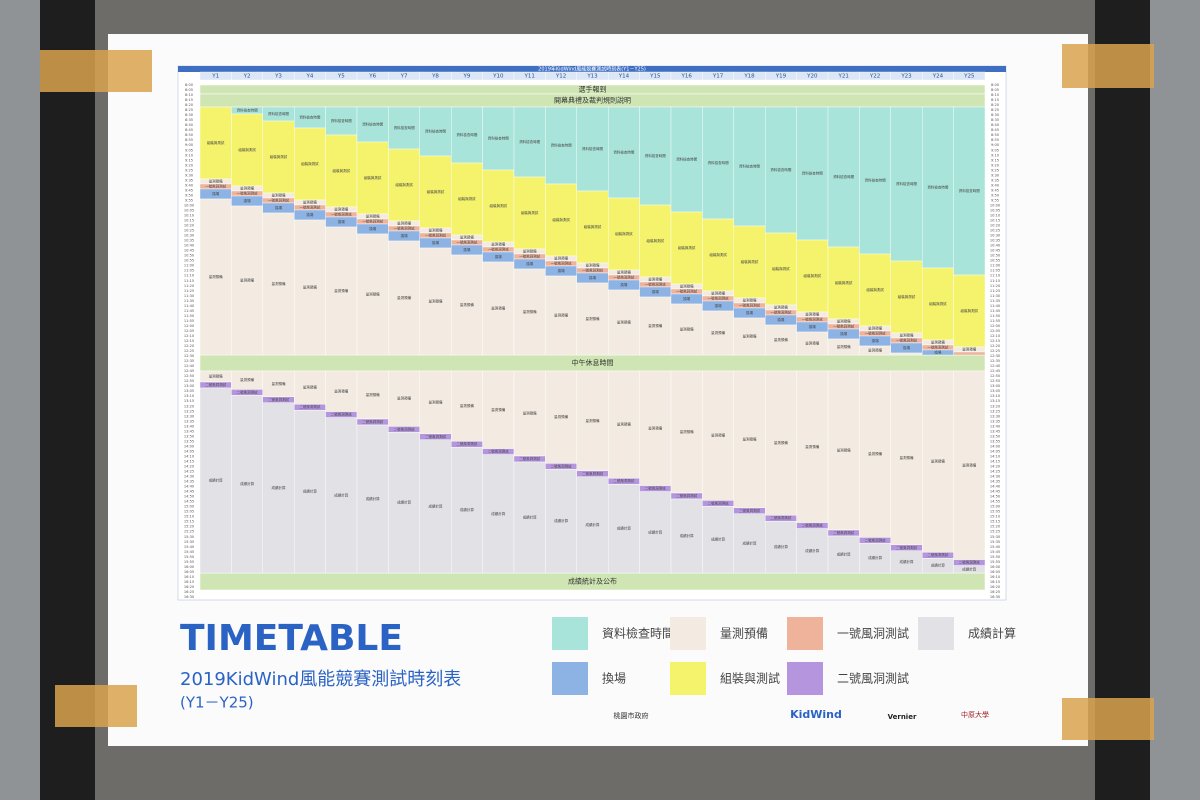  I want to click on time-label: 11:50, so click(995, 316).